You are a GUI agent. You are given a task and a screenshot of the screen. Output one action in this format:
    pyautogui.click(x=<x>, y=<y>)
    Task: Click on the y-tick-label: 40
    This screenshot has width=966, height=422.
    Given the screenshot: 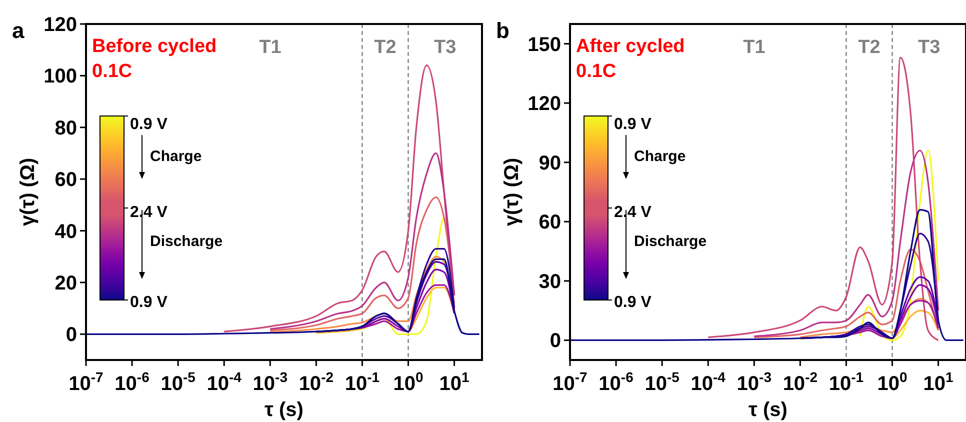 What is the action you would take?
    pyautogui.click(x=65, y=231)
    